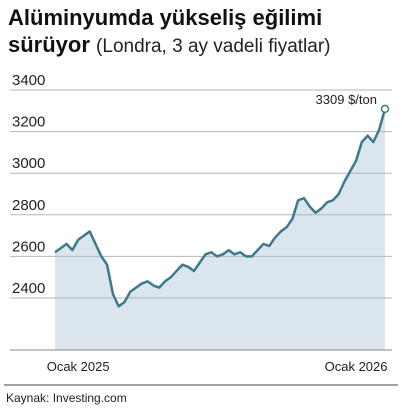 The height and width of the screenshot is (412, 402). Describe the element at coordinates (66, 398) in the screenshot. I see `source: Kaynak: Investing.com` at that location.